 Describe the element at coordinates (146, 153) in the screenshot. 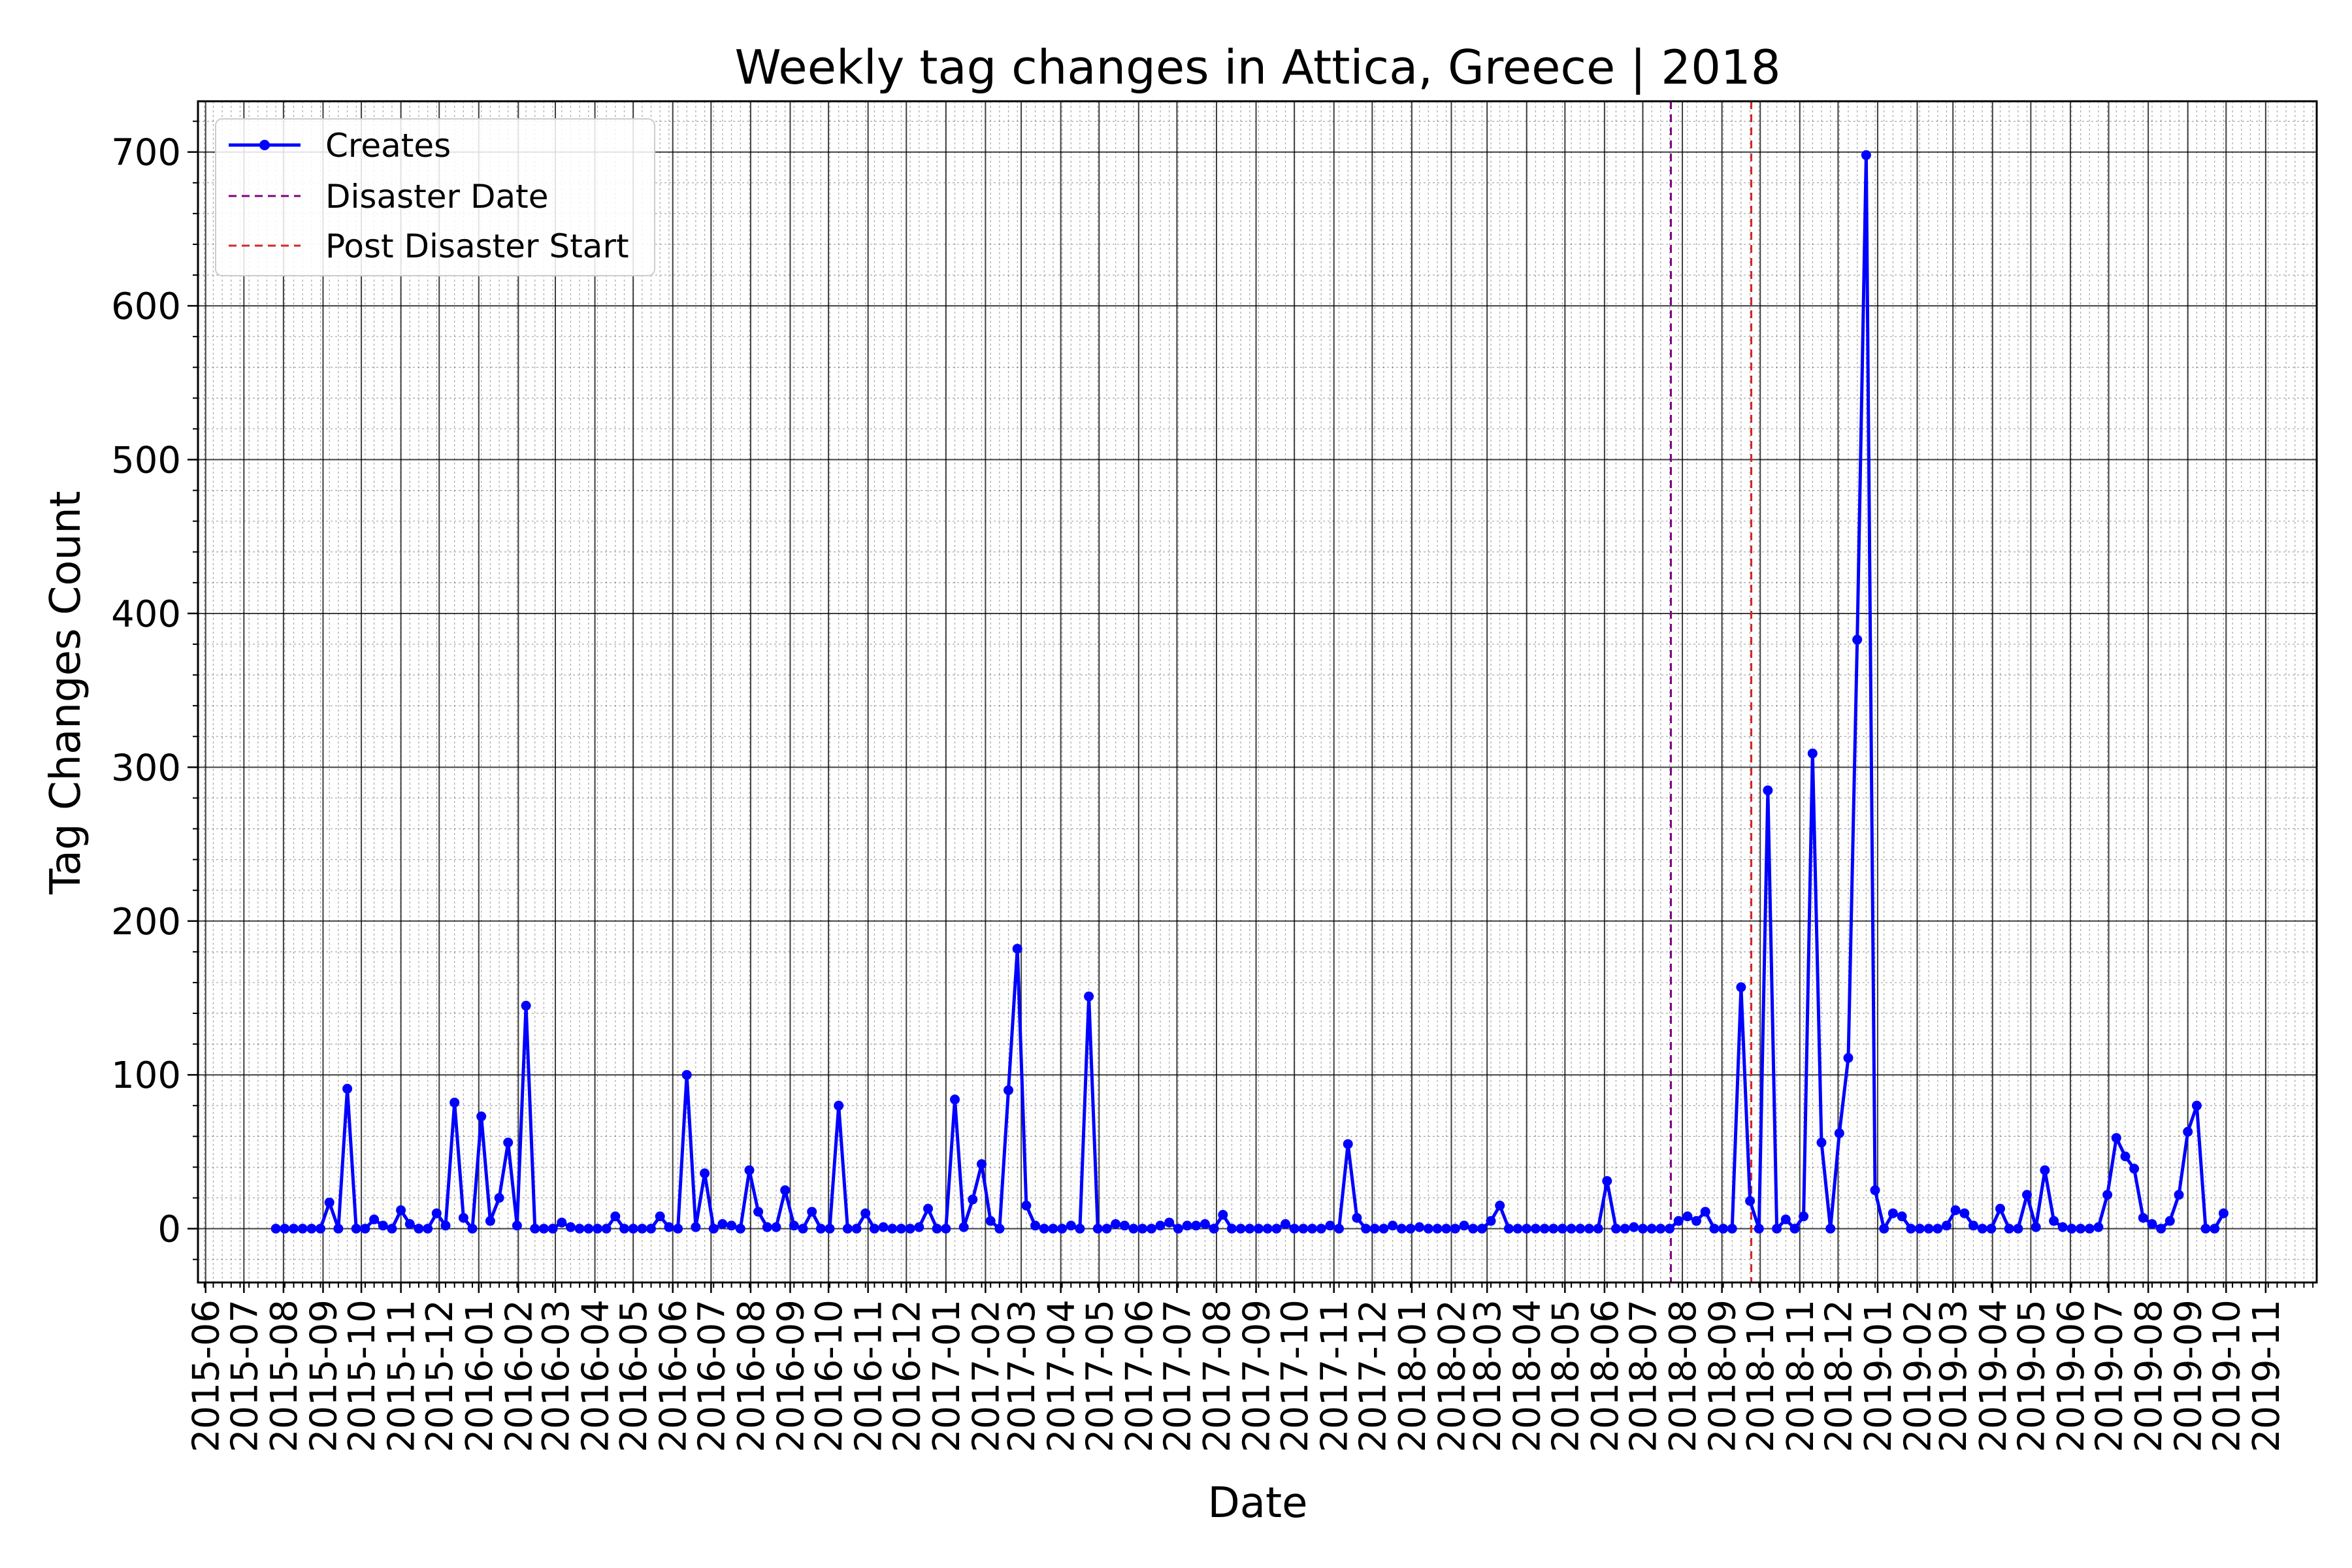

I see `y-tick-label: 700` at that location.